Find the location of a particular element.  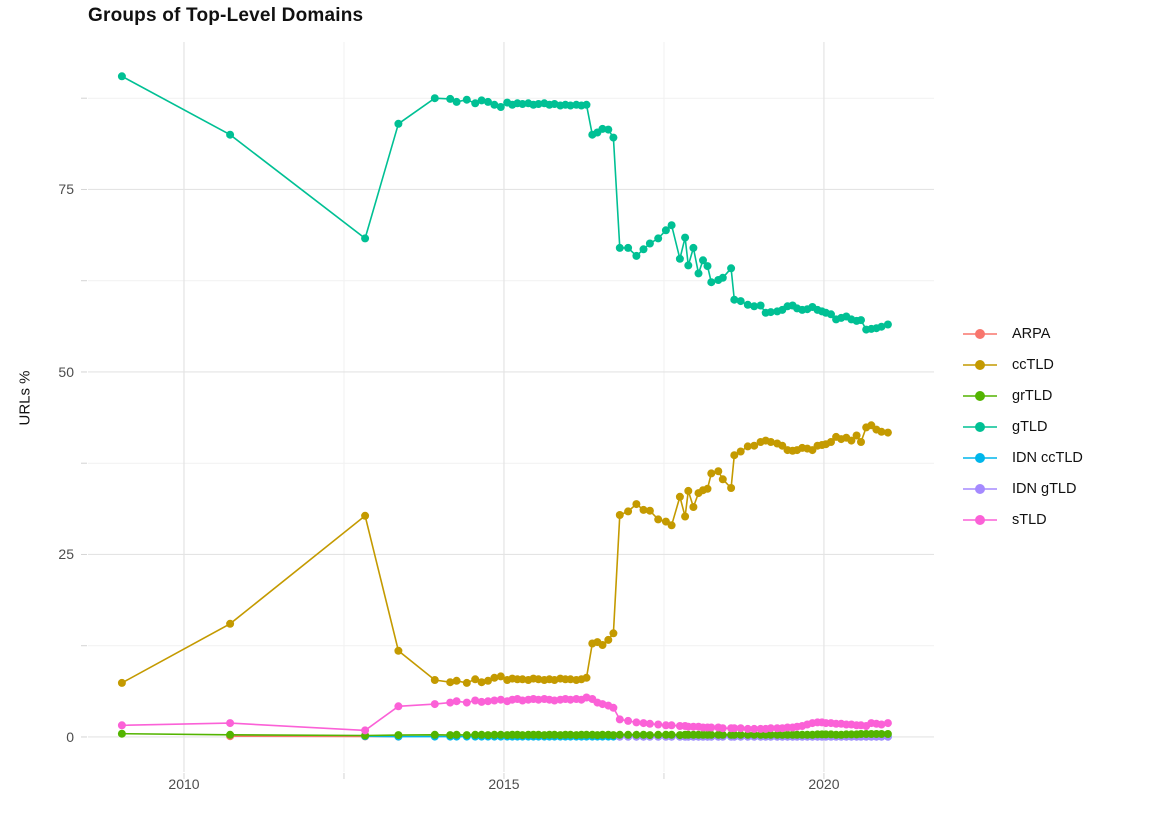

y-tick-label-50: 50 is located at coordinates (66, 371).